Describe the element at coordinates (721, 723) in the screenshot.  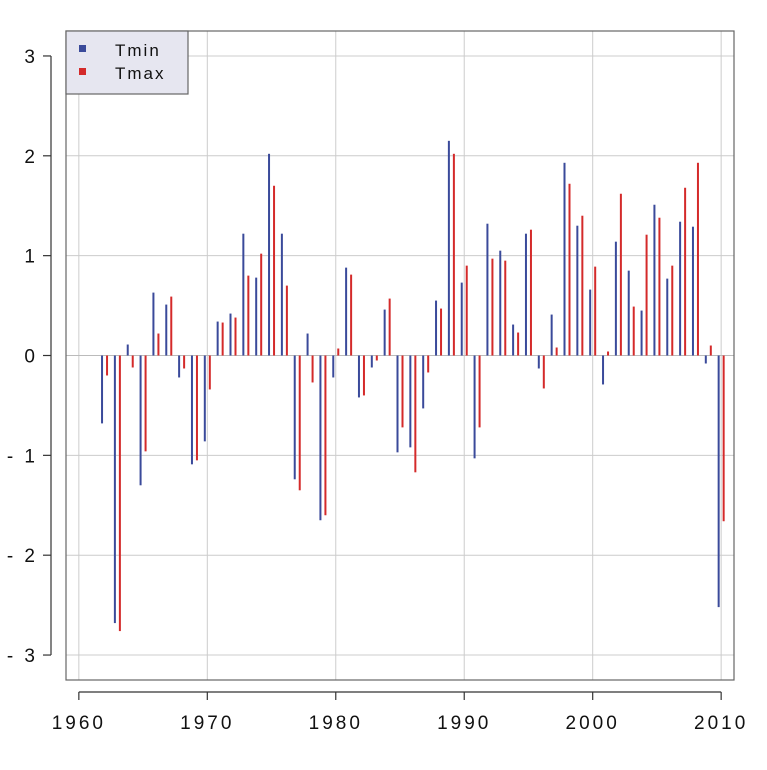
I see `x-tick-label: 2010` at that location.